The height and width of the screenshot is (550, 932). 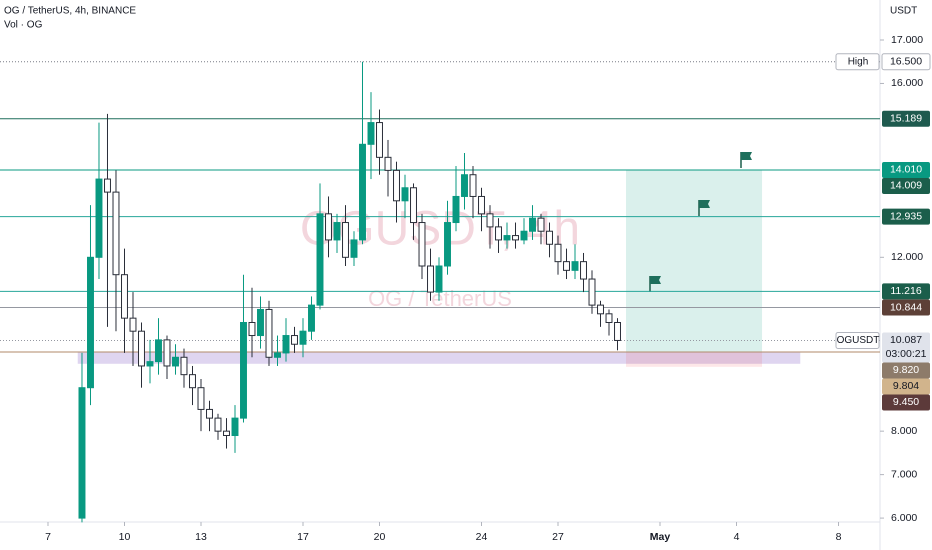 I want to click on x-tick-label: May, so click(x=660, y=537).